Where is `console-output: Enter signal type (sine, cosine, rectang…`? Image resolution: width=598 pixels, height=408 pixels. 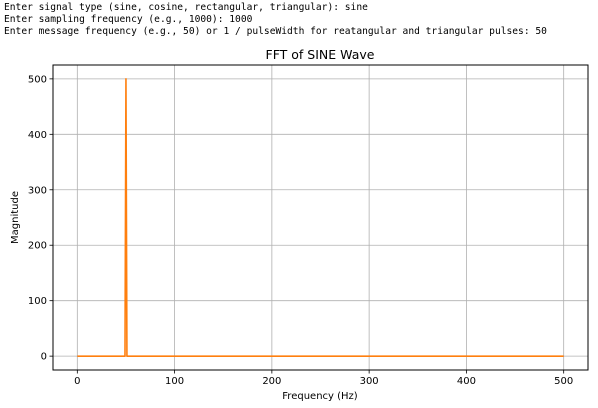 console-output: Enter signal type (sine, cosine, rectang… is located at coordinates (299, 20).